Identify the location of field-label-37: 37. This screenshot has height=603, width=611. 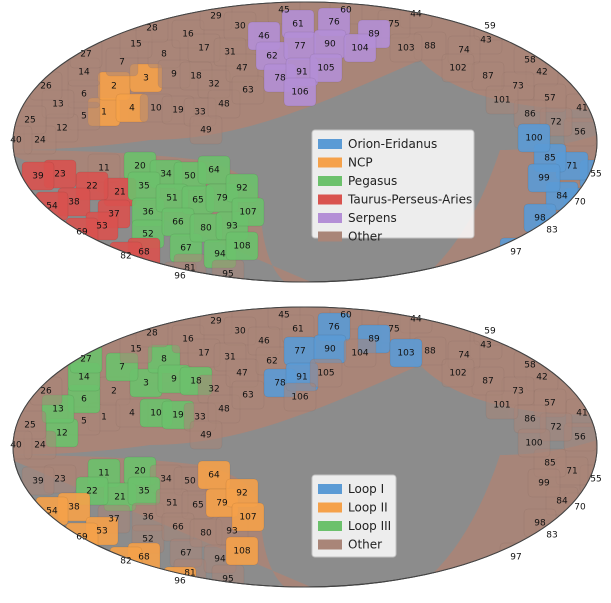
(113, 215).